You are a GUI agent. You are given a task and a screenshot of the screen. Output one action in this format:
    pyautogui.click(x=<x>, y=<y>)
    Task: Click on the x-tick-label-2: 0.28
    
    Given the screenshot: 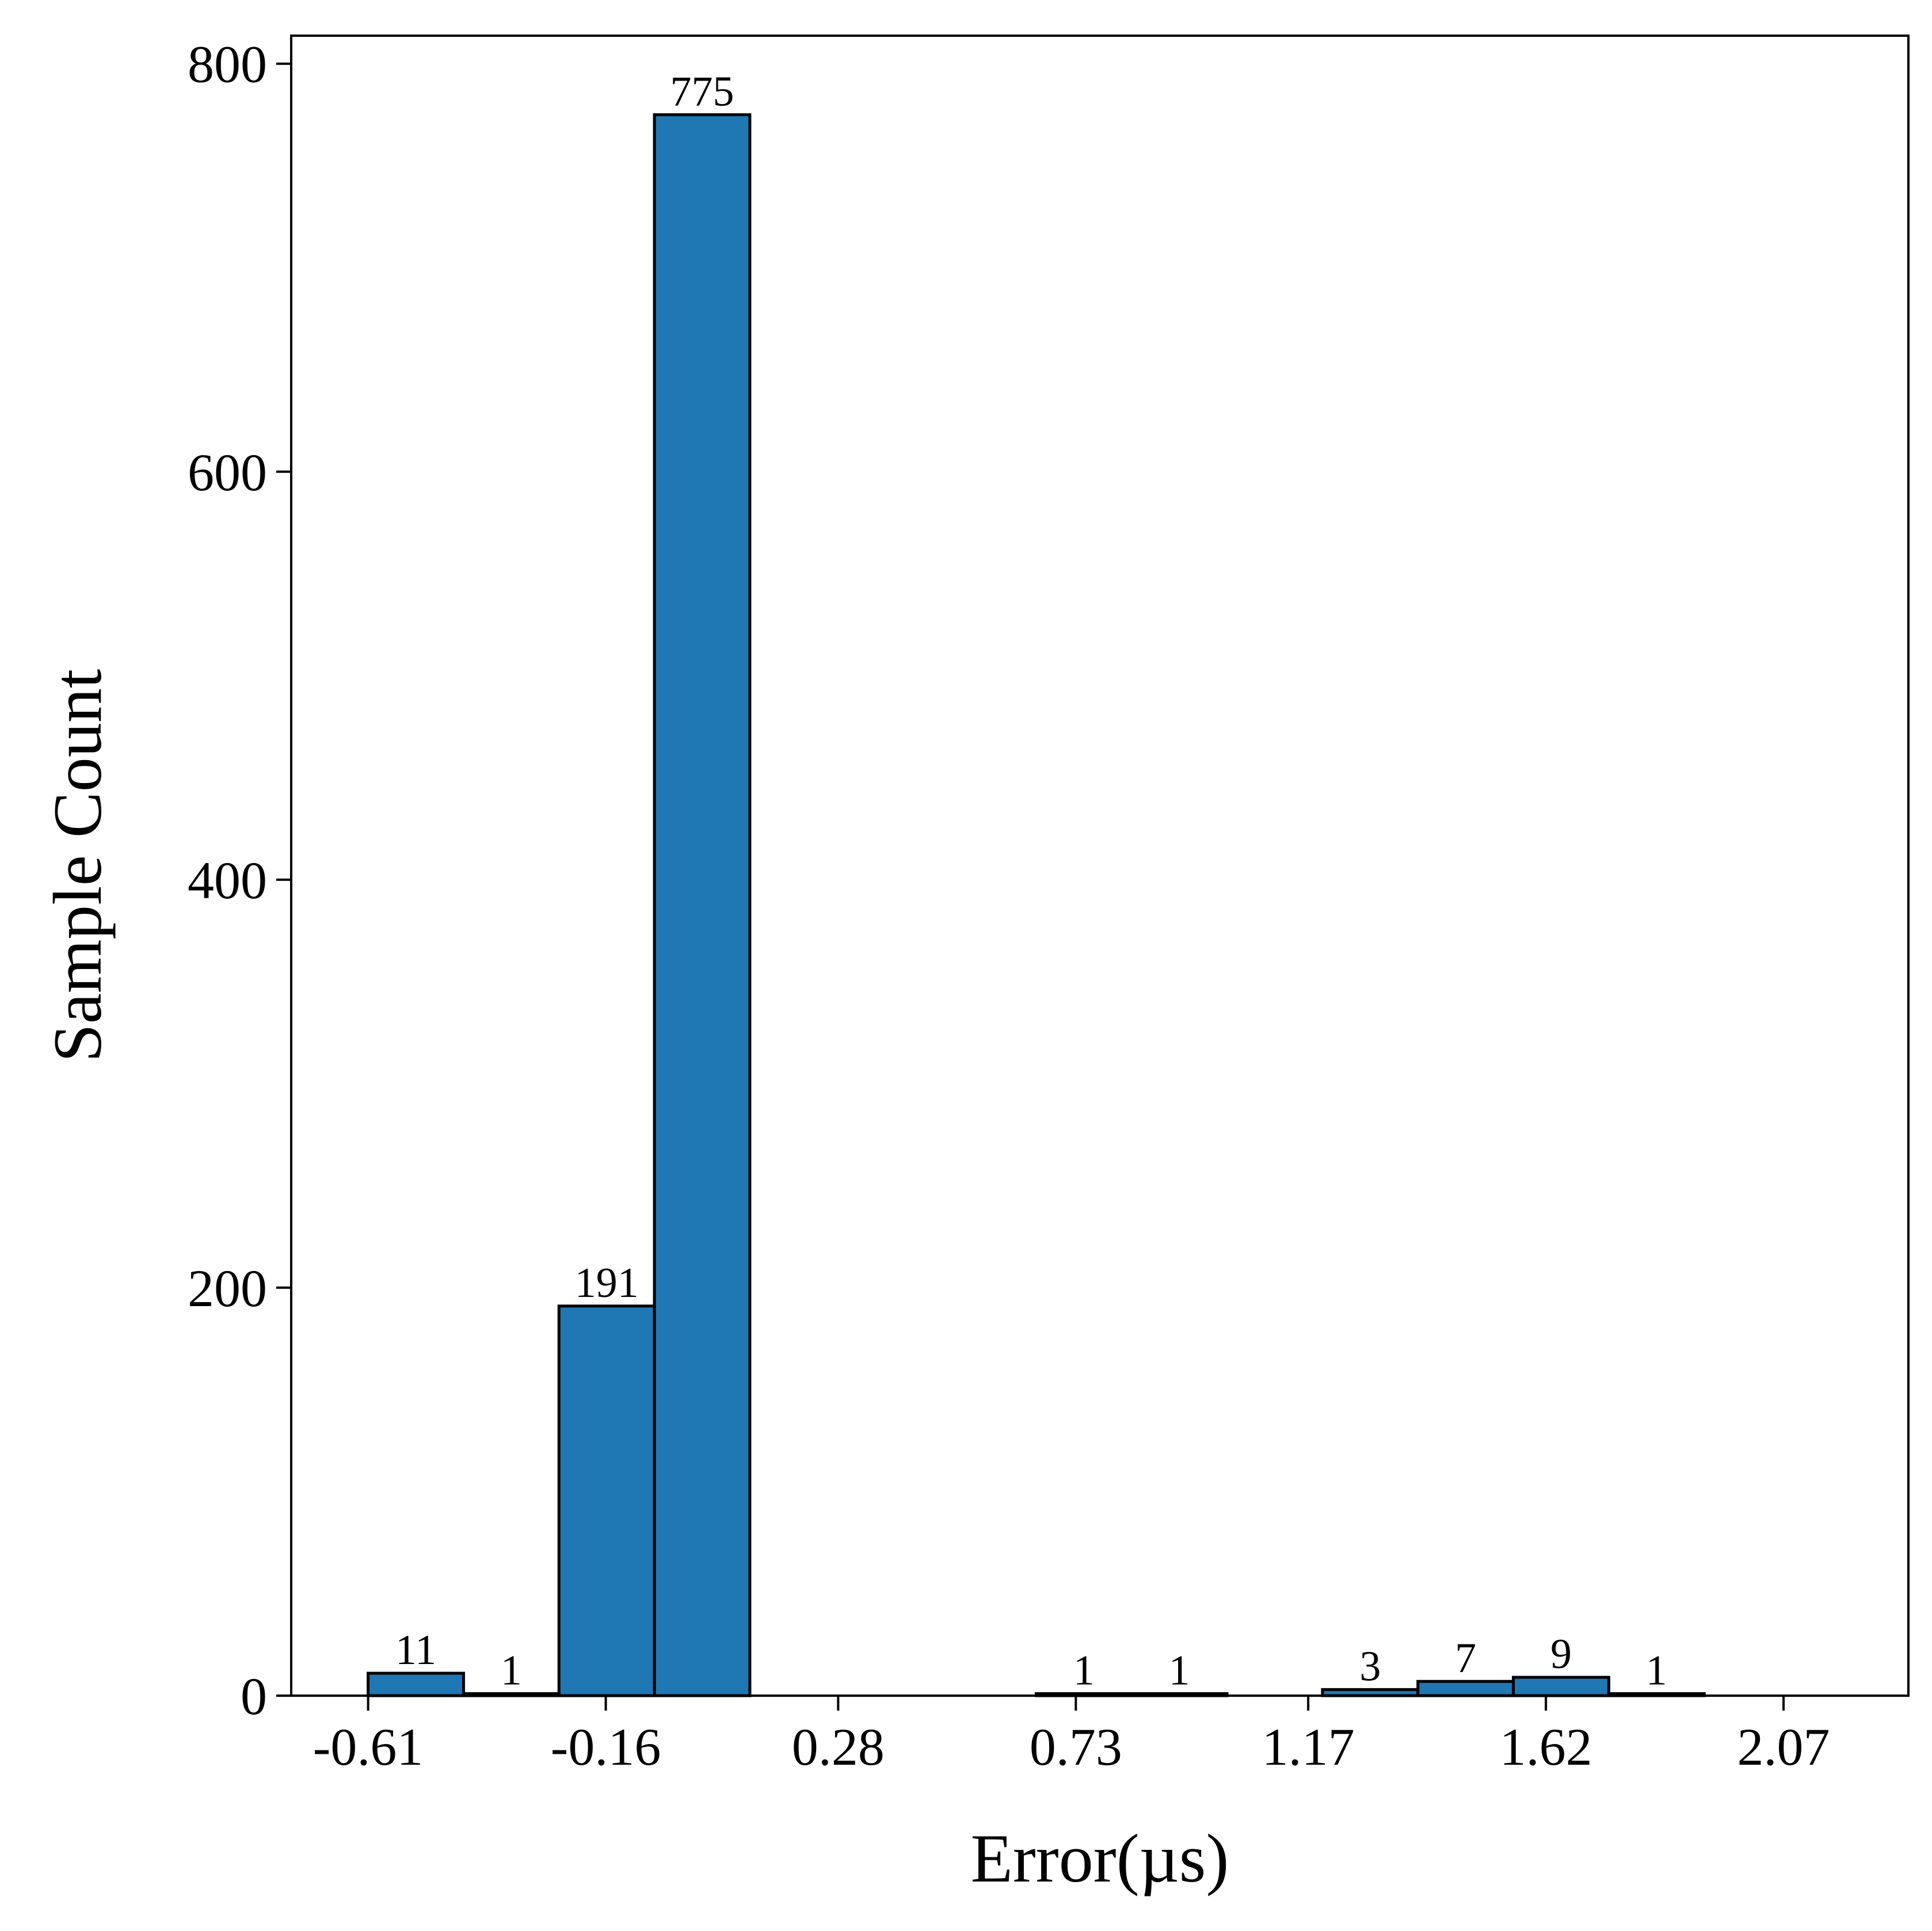 What is the action you would take?
    pyautogui.click(x=838, y=1747)
    